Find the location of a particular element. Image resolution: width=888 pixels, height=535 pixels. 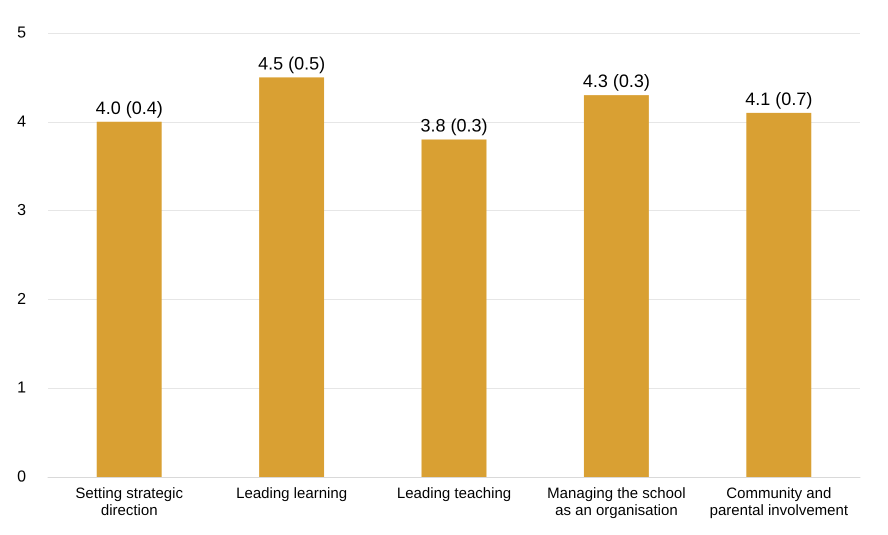

data-label: 4.1 (0.7) is located at coordinates (778, 98).